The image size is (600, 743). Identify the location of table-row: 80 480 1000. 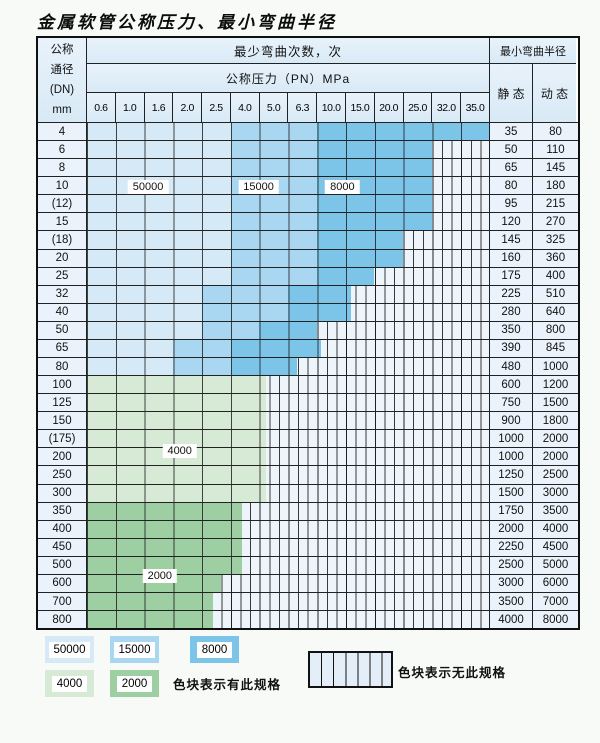
(308, 366).